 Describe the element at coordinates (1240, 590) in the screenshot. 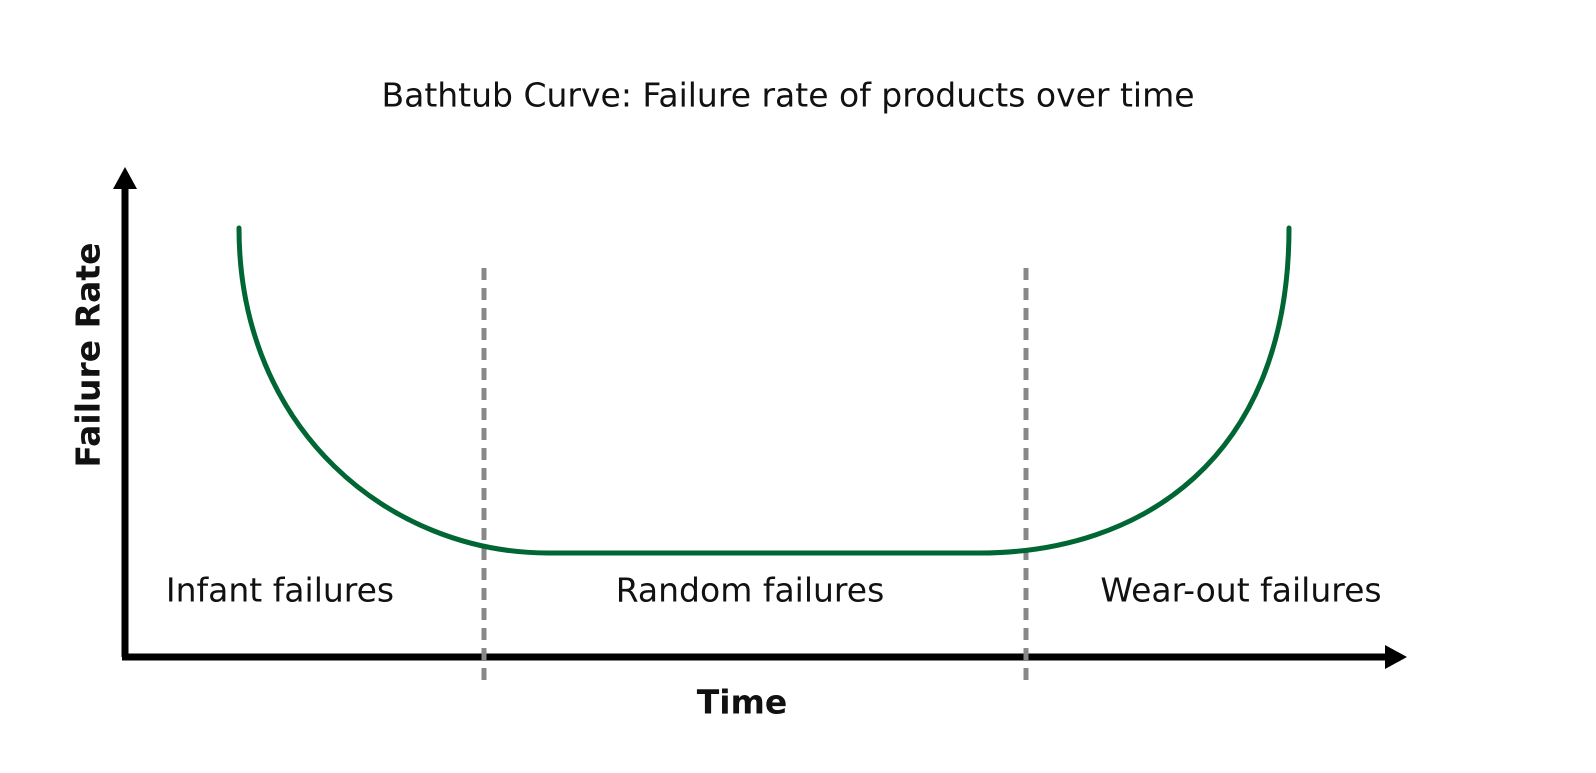

I see `region-label: Wear-out failures` at that location.